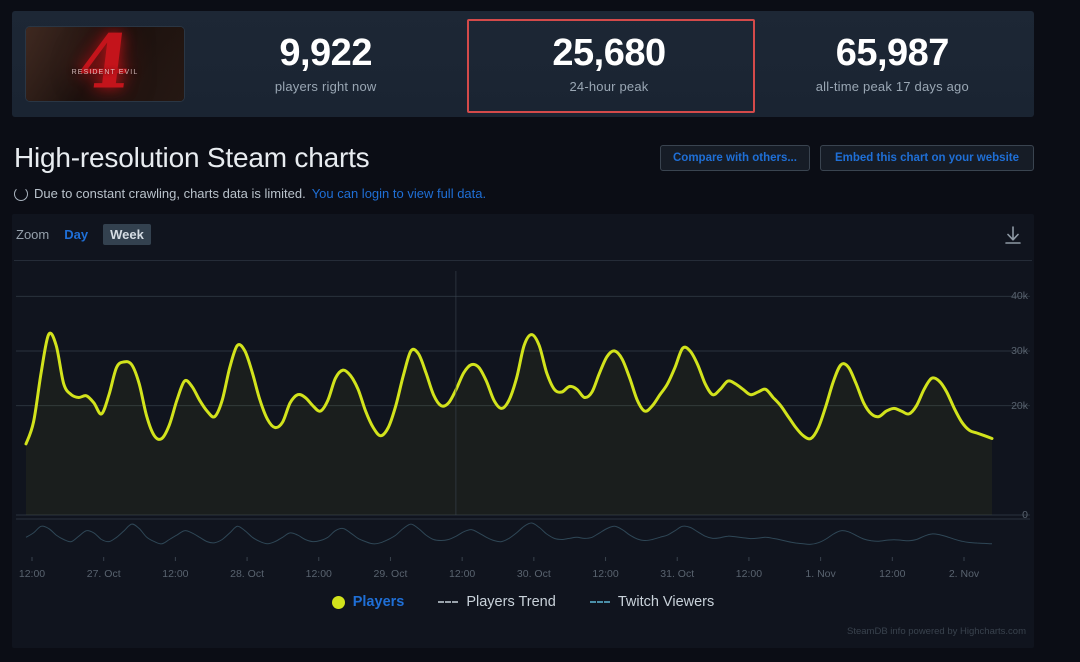 This screenshot has height=662, width=1080. I want to click on y-axis-tick-label: 30k, so click(1019, 351).